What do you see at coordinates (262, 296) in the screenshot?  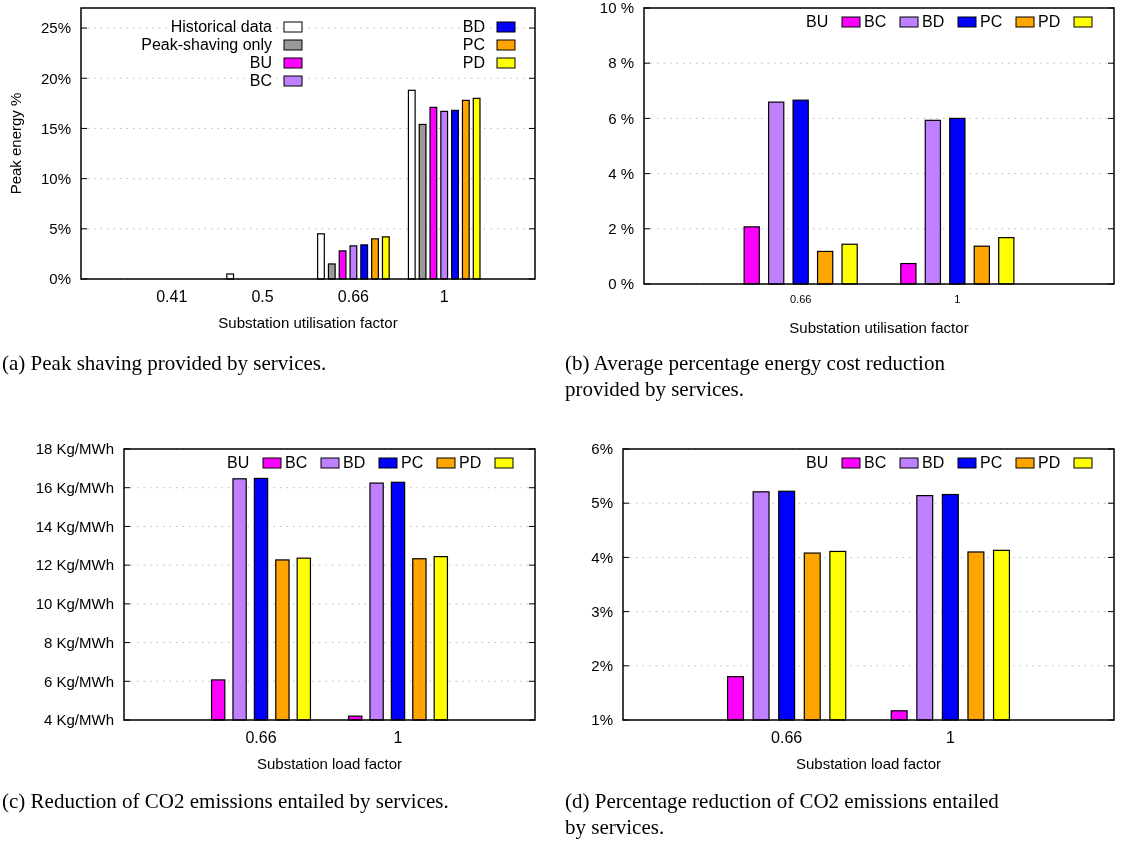 I see `x-tick-label: 0.5` at bounding box center [262, 296].